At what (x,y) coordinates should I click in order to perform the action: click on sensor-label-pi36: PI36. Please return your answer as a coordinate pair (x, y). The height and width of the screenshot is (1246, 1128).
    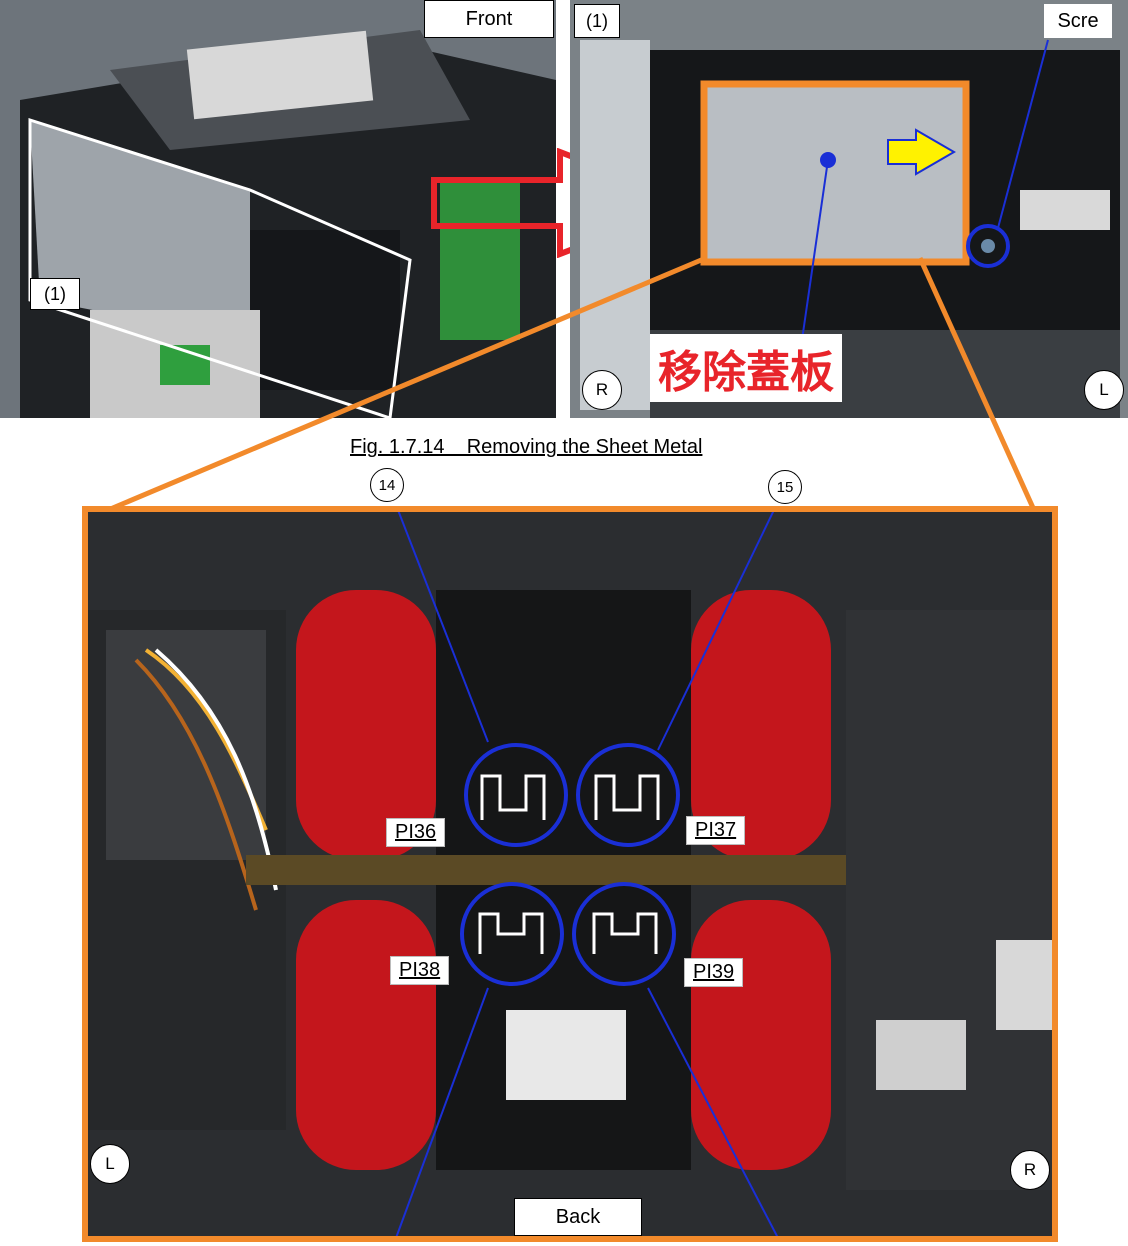
    Looking at the image, I should click on (416, 832).